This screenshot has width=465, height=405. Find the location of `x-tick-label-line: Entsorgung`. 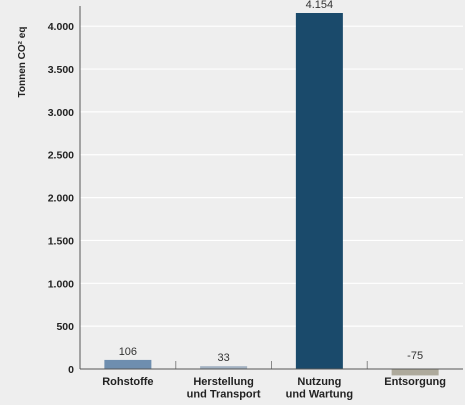

x-tick-label-line: Entsorgung is located at coordinates (415, 382).